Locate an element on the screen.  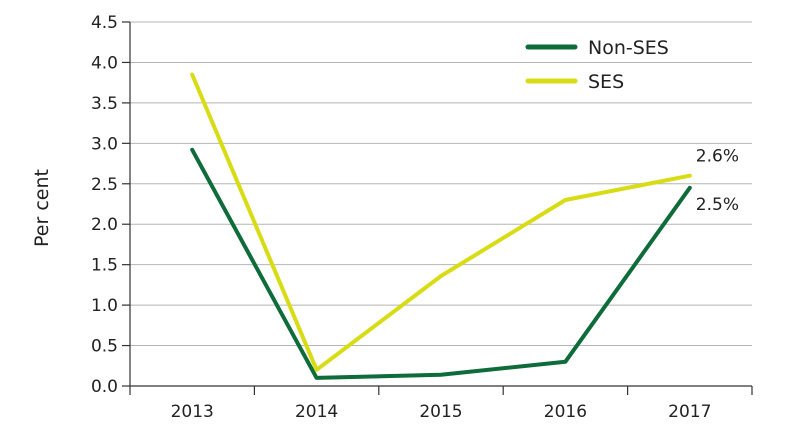
y-tick-label: 1.5 is located at coordinates (104, 266).